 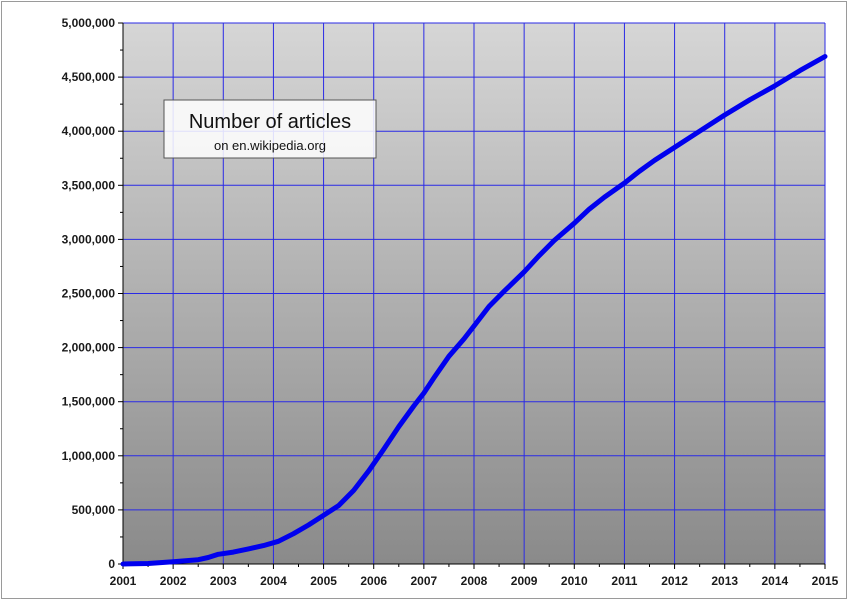 What do you see at coordinates (270, 145) in the screenshot?
I see `chart-subtitle: on en.wikipedia.org` at bounding box center [270, 145].